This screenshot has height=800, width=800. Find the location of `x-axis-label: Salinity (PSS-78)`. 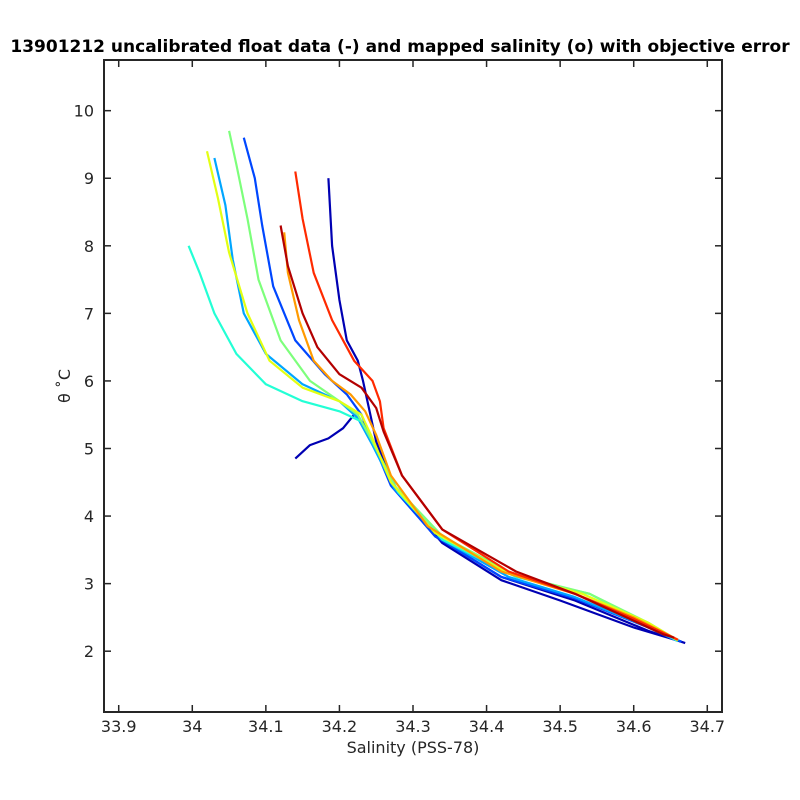

x-axis-label: Salinity (PSS-78) is located at coordinates (413, 747).